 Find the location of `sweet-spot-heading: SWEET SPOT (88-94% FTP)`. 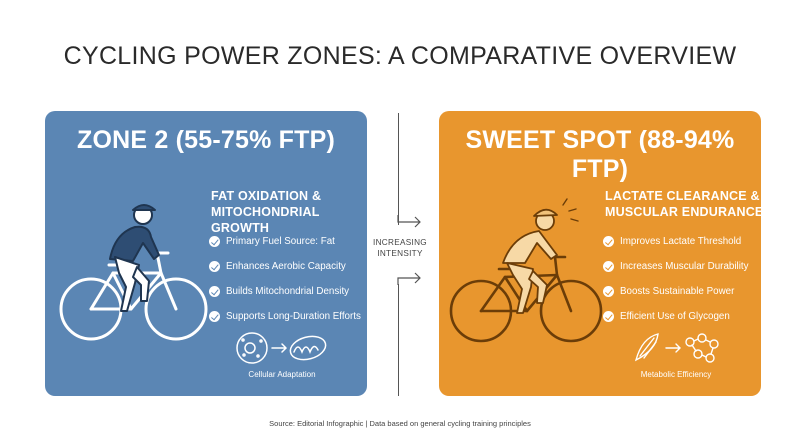

sweet-spot-heading: SWEET SPOT (88-94% FTP) is located at coordinates (600, 154).